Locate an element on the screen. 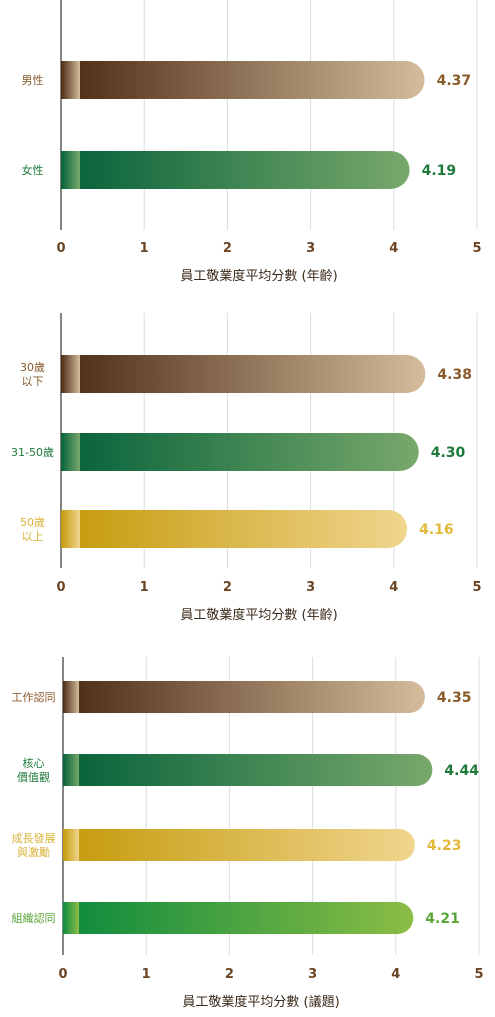 The width and height of the screenshot is (495, 1017). category-label: 與激勵 is located at coordinates (33, 852).